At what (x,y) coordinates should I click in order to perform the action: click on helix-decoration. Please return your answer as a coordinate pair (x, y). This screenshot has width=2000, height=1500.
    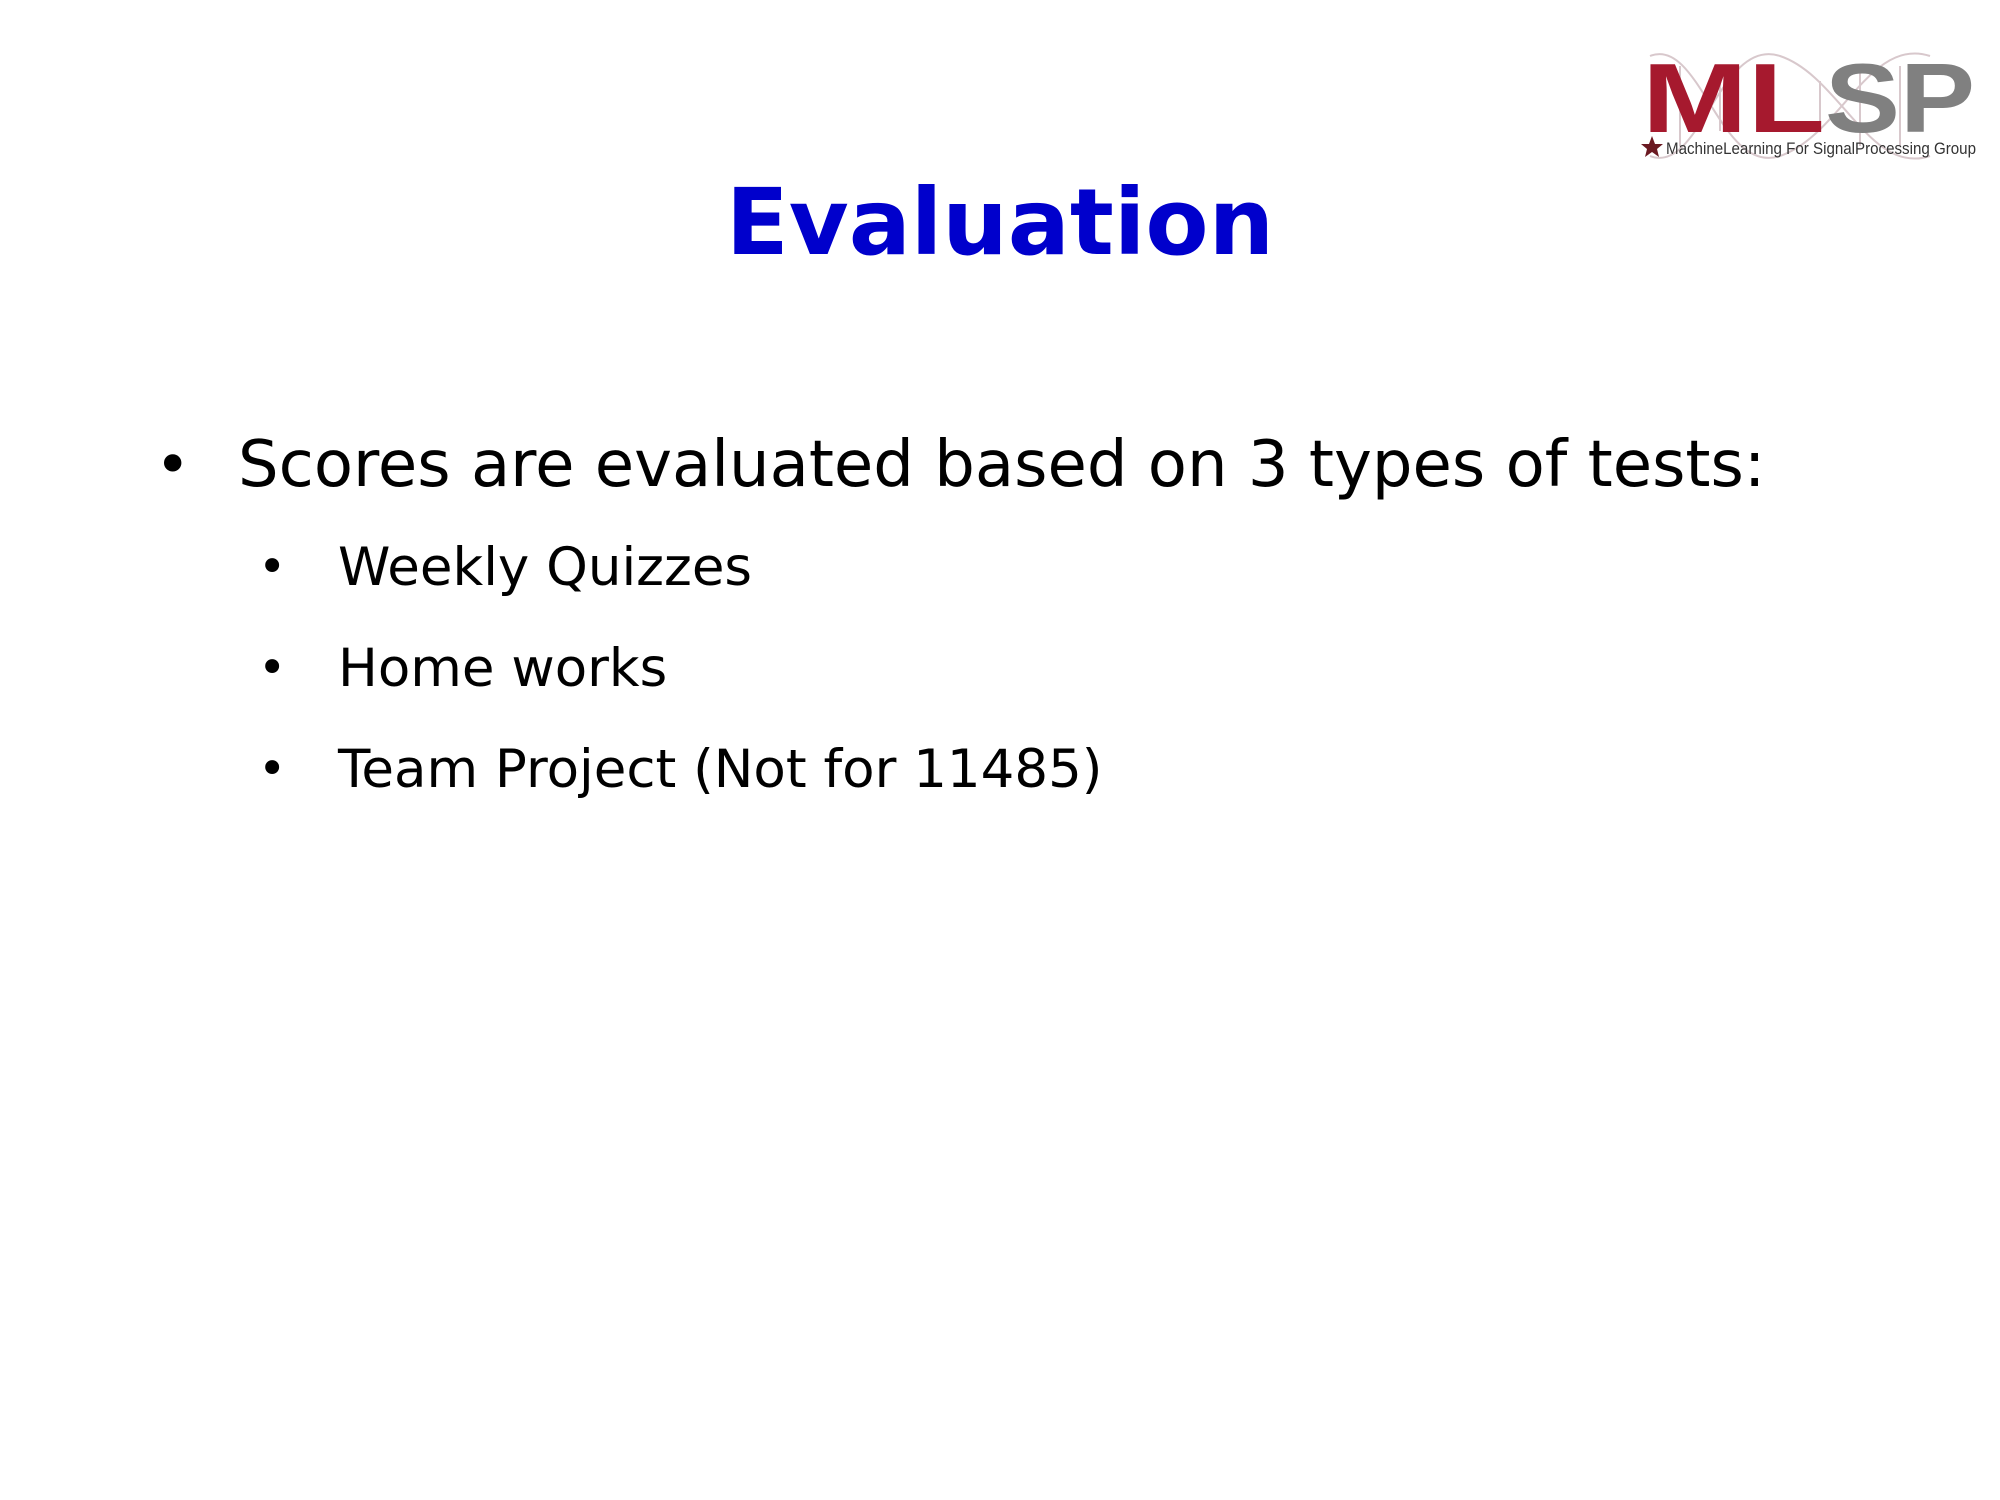
    Looking at the image, I should click on (1790, 106).